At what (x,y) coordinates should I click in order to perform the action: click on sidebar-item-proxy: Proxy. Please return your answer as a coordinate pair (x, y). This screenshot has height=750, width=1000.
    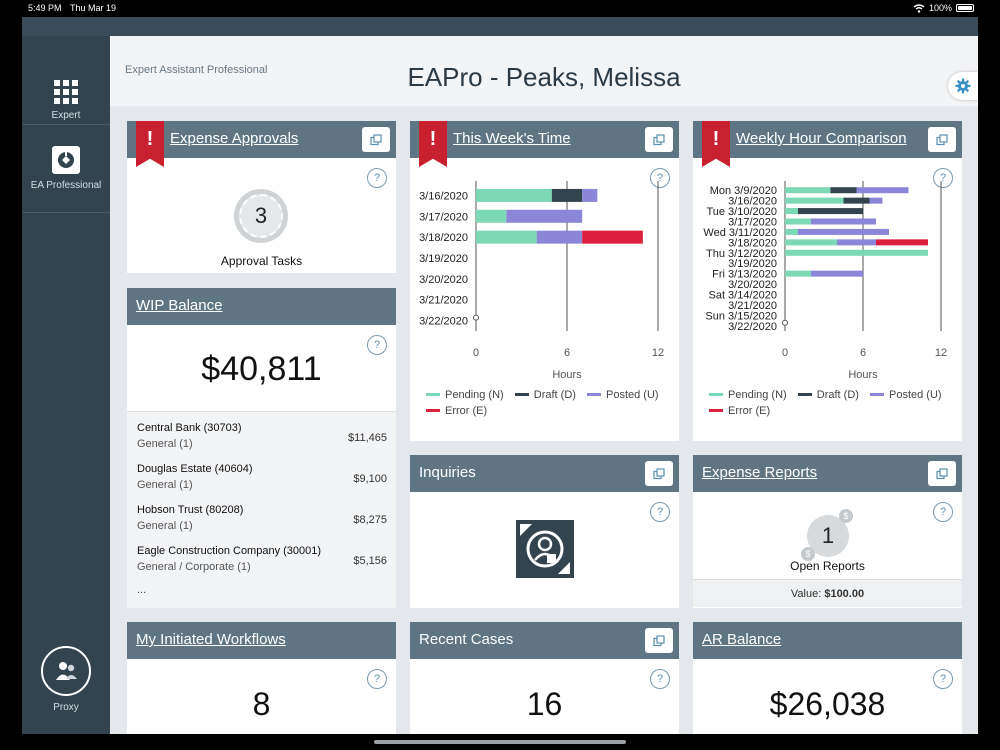
    Looking at the image, I should click on (66, 679).